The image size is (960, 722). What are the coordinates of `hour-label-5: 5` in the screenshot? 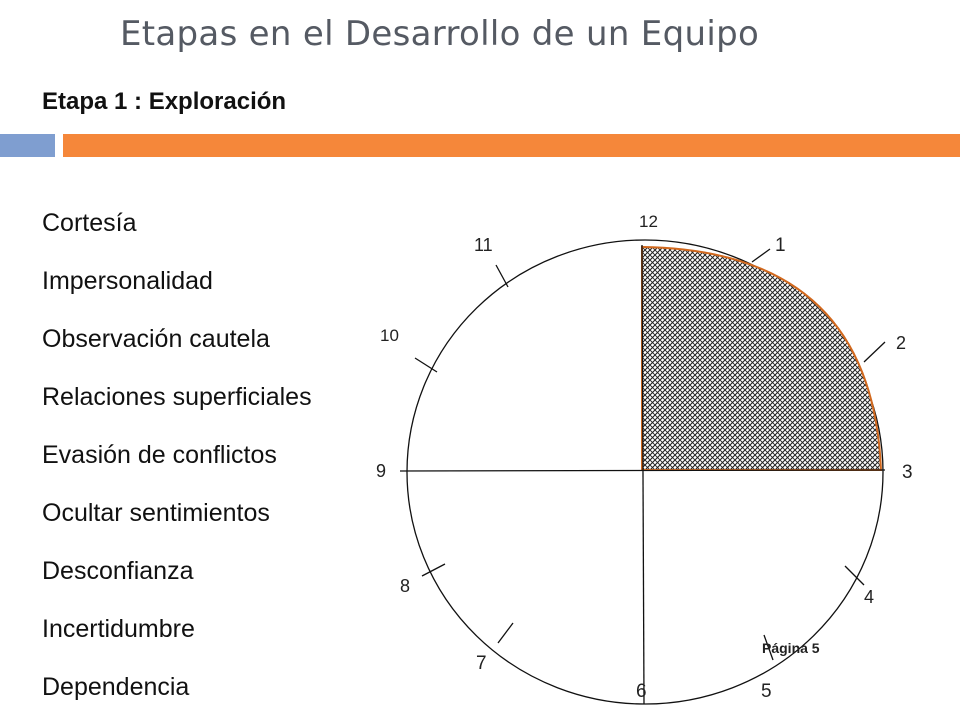 It's located at (766, 691).